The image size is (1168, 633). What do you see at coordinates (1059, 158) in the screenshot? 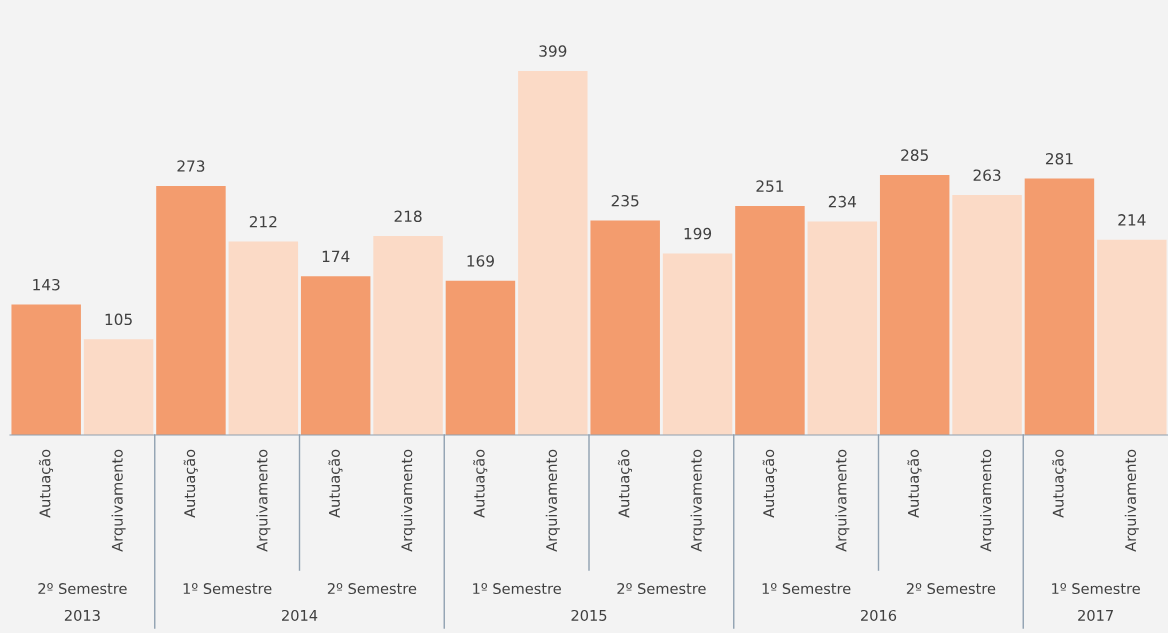
I see `data-label: 281` at bounding box center [1059, 158].